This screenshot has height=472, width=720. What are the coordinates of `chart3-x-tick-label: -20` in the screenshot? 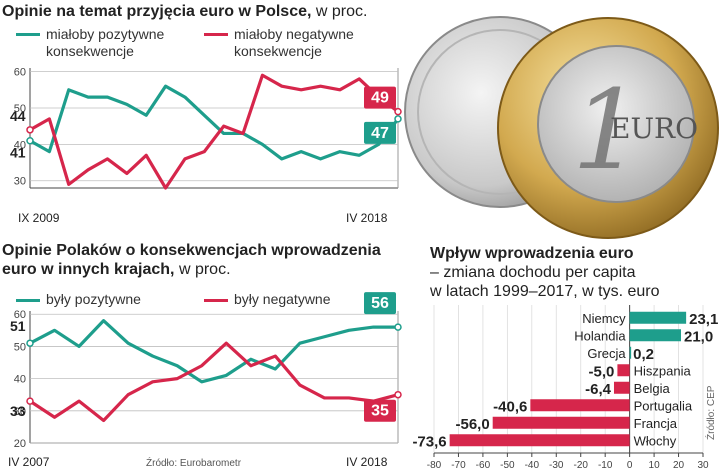 It's located at (581, 465).